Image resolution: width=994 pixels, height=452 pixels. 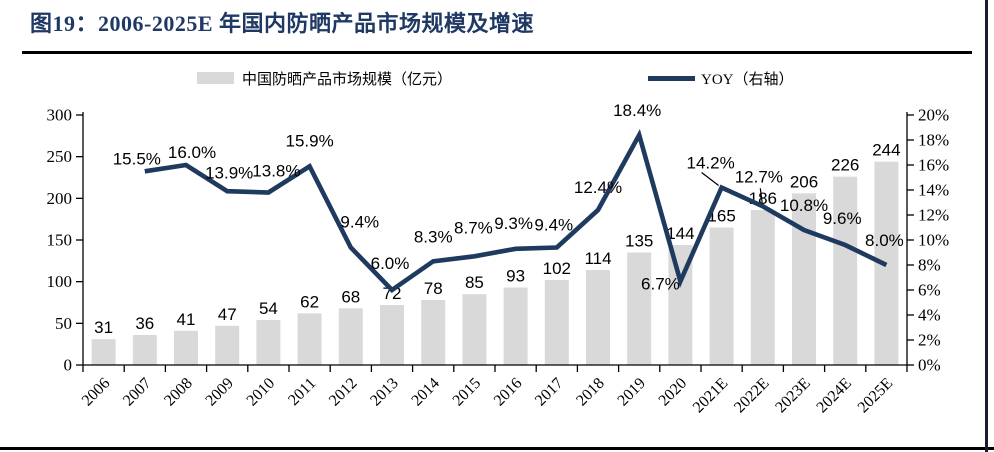 I want to click on x-axis-category-label: 2015, so click(x=467, y=392).